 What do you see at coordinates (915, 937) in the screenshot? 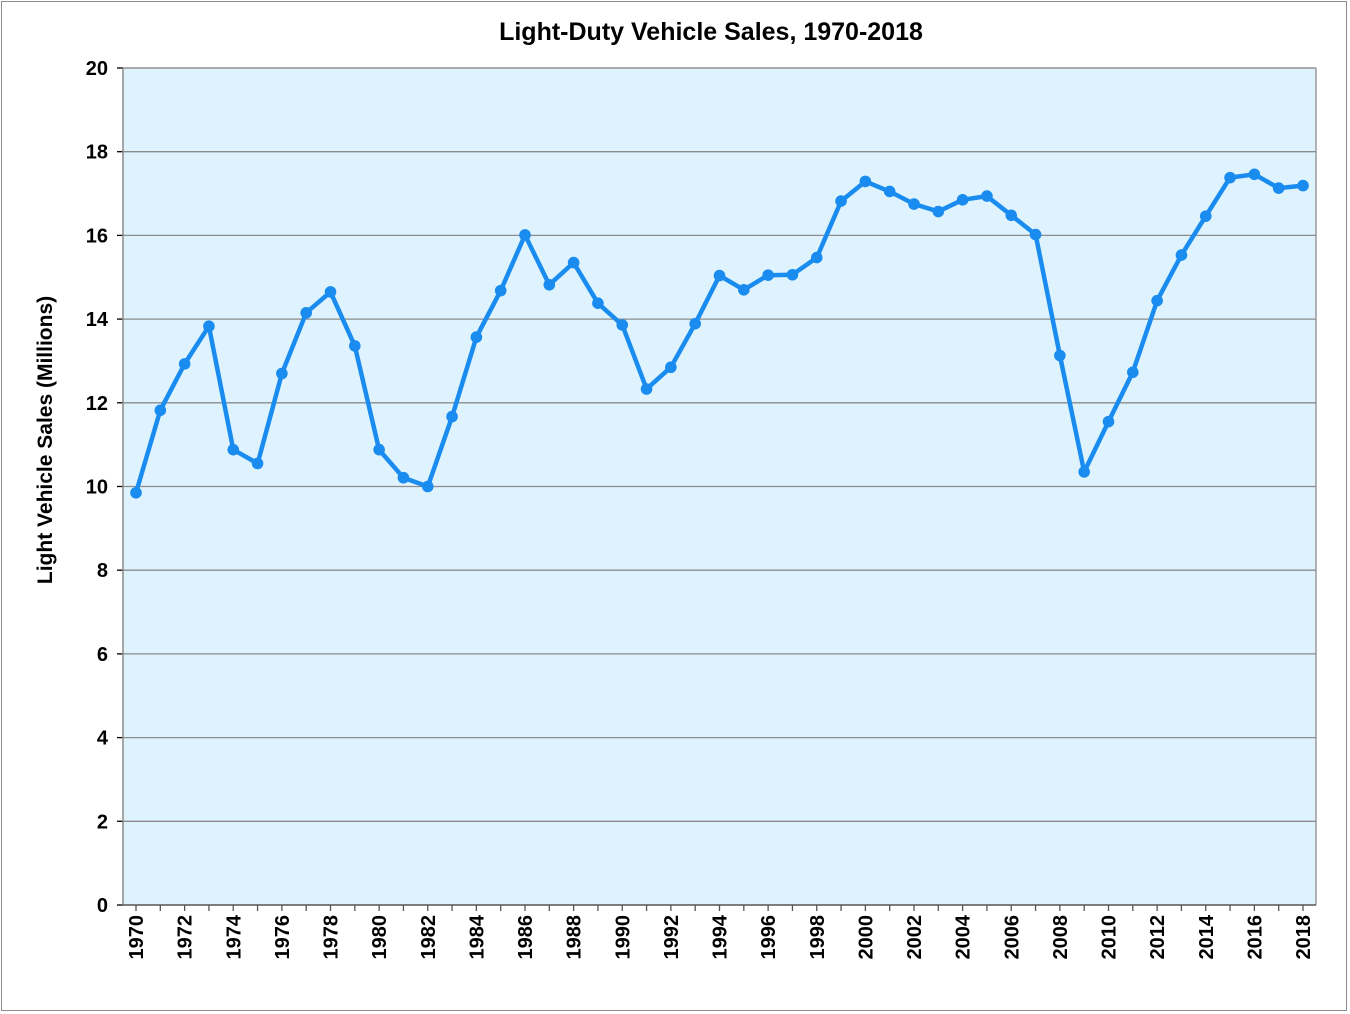
I see `x-tick-label: 2002` at bounding box center [915, 937].